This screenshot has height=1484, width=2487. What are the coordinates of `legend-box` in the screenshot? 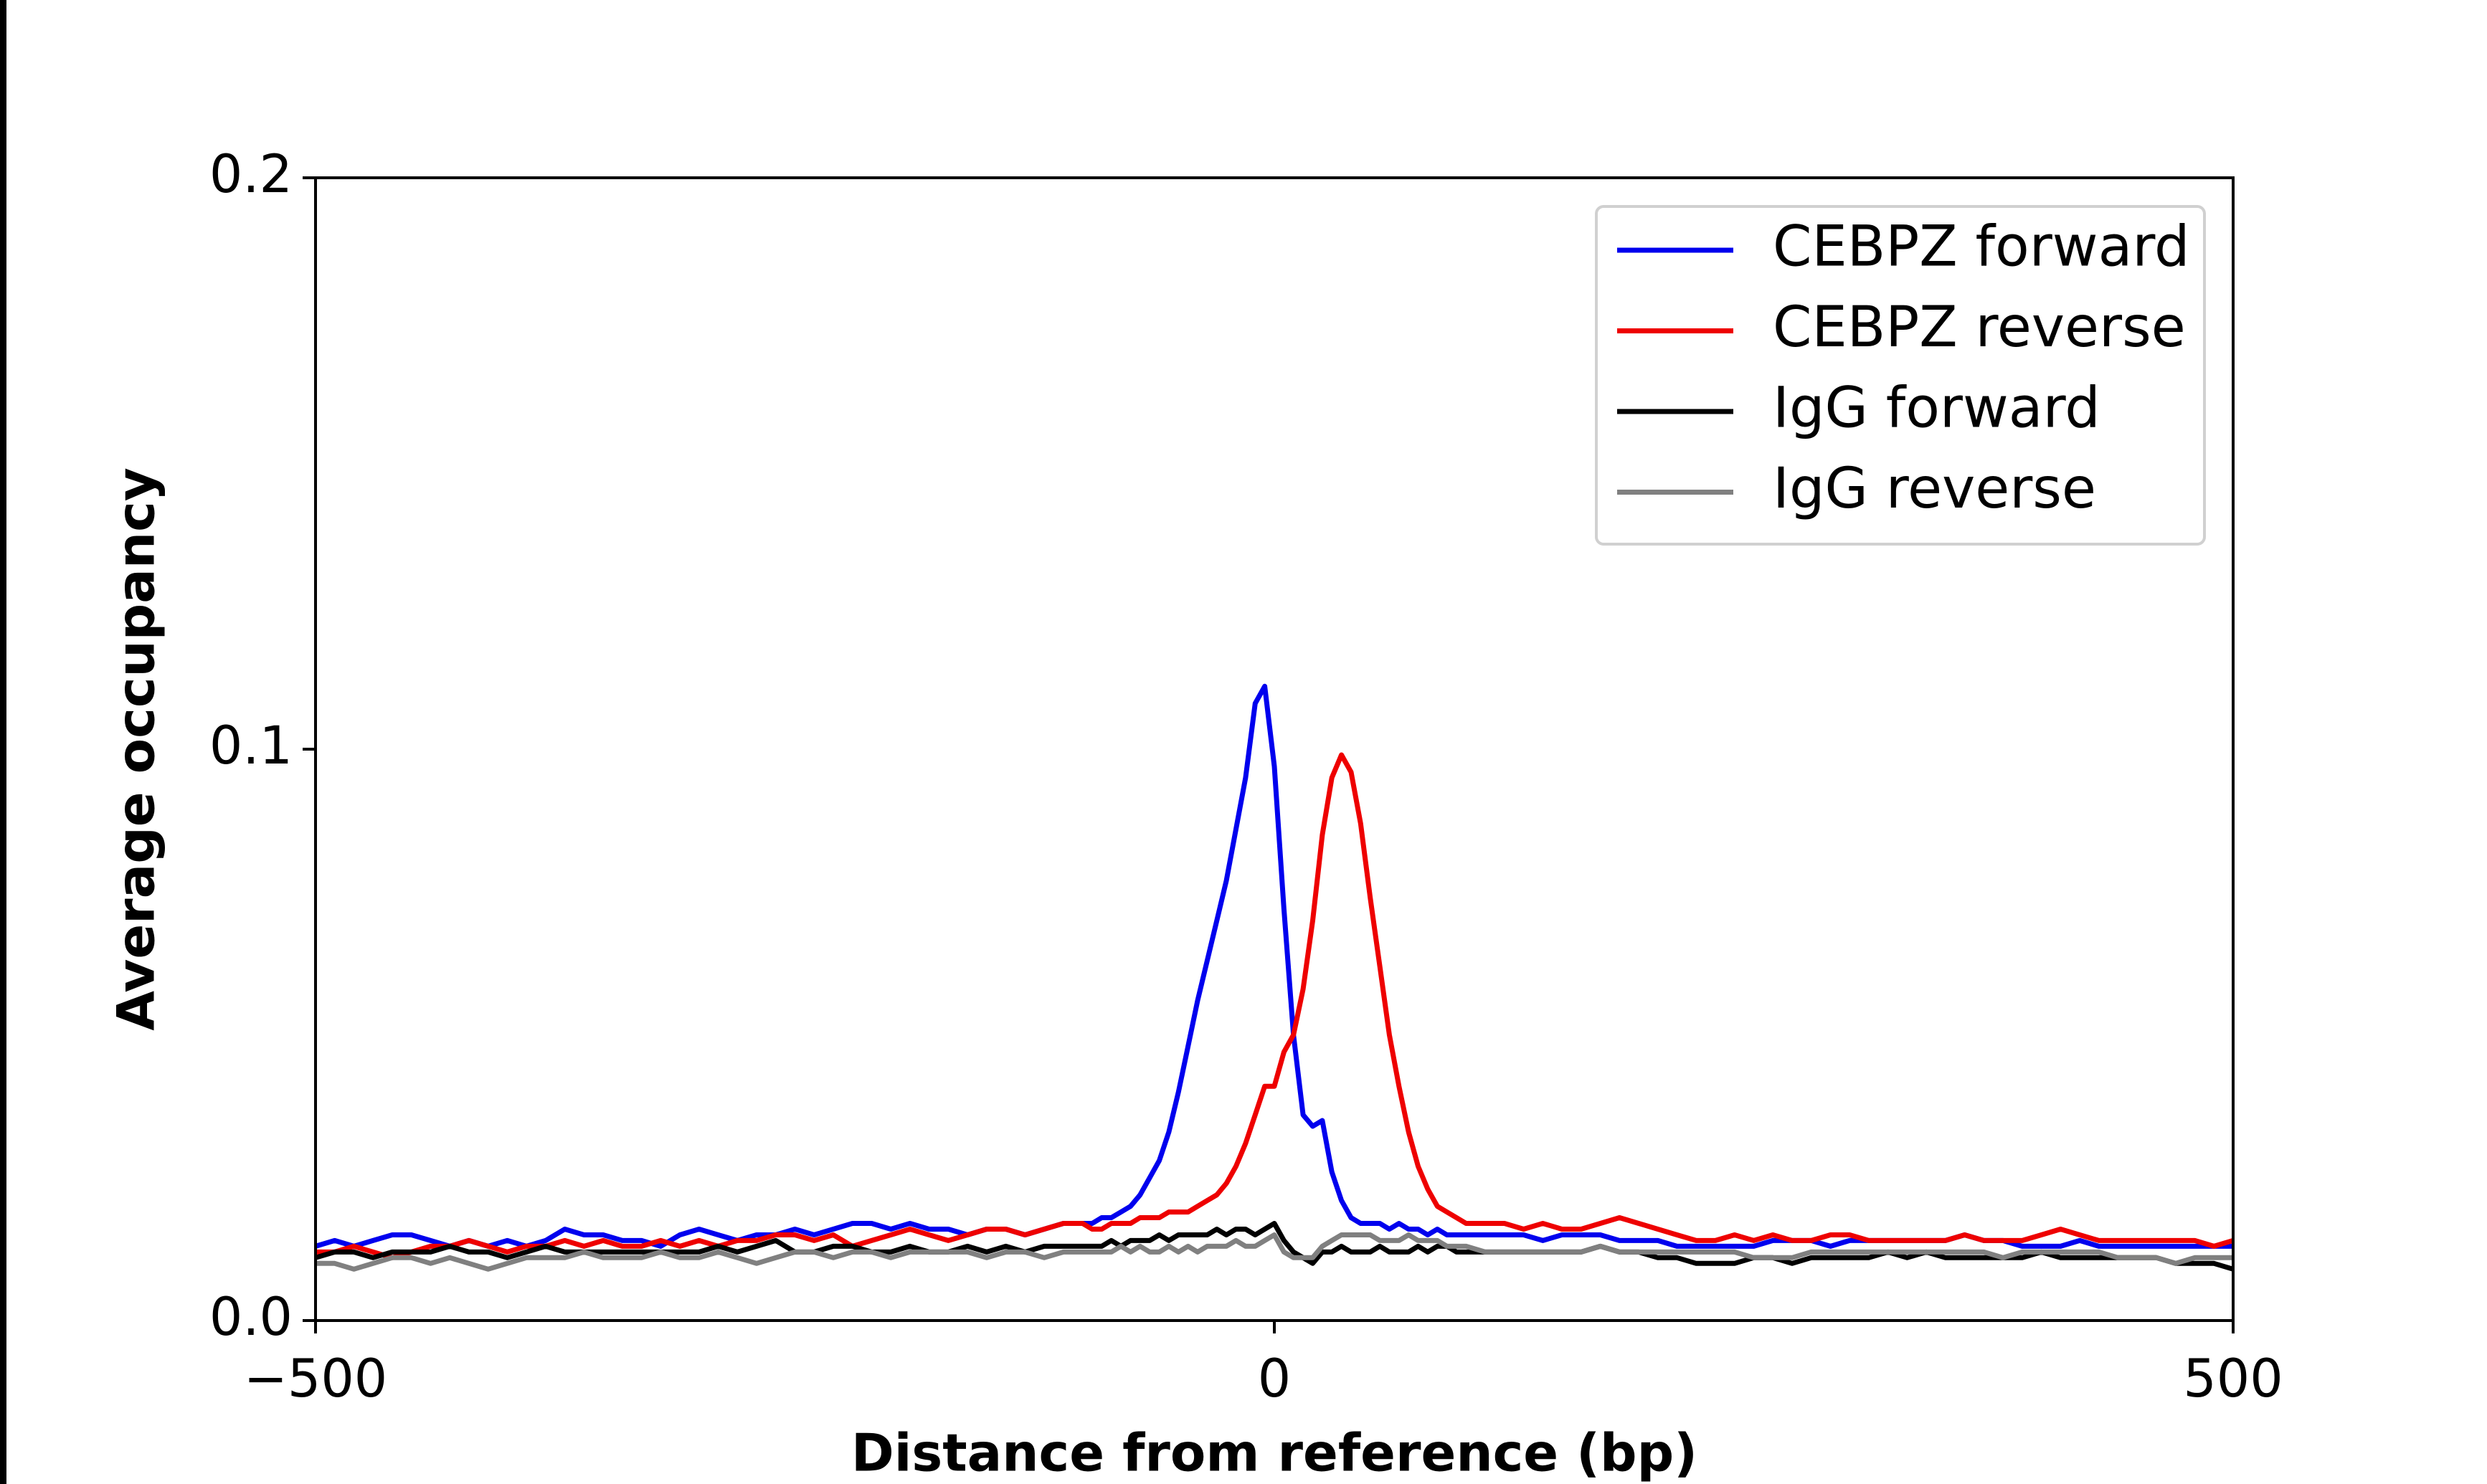 It's located at (1901, 375).